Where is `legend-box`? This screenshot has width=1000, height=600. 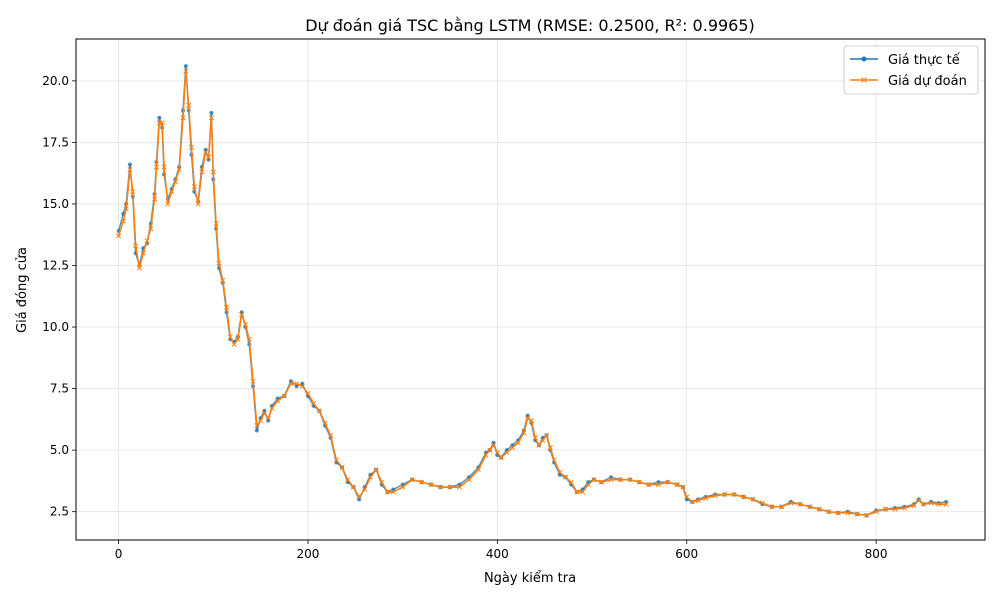 legend-box is located at coordinates (911, 70).